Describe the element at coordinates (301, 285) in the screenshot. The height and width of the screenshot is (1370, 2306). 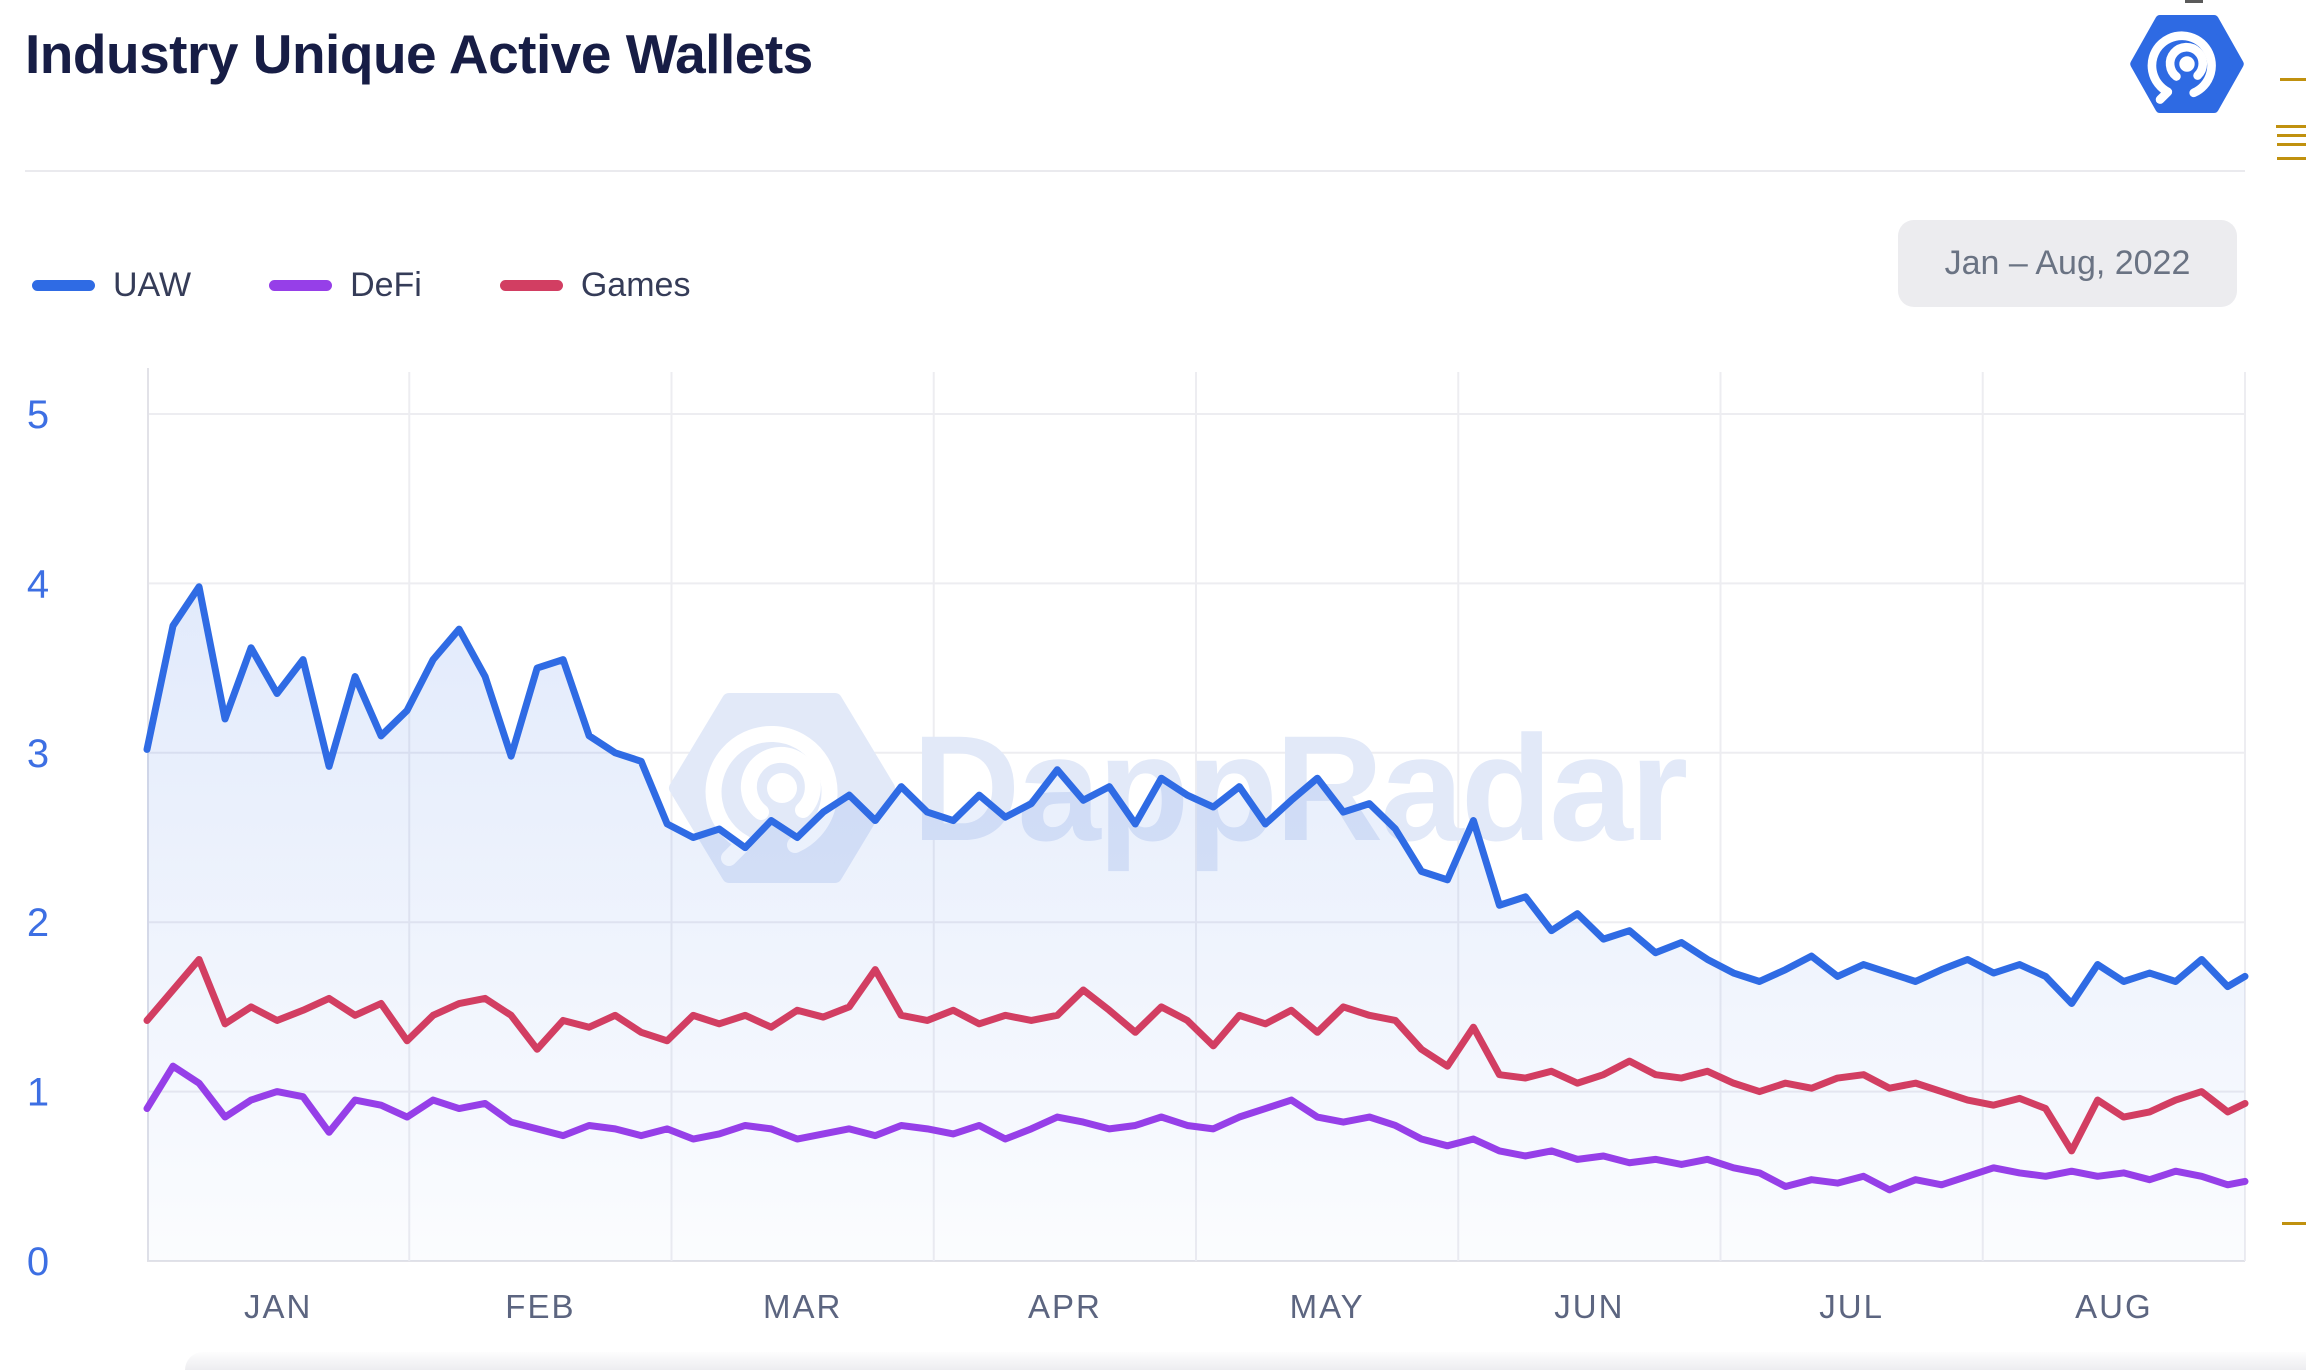
I see `defi-line-swatch-icon` at that location.